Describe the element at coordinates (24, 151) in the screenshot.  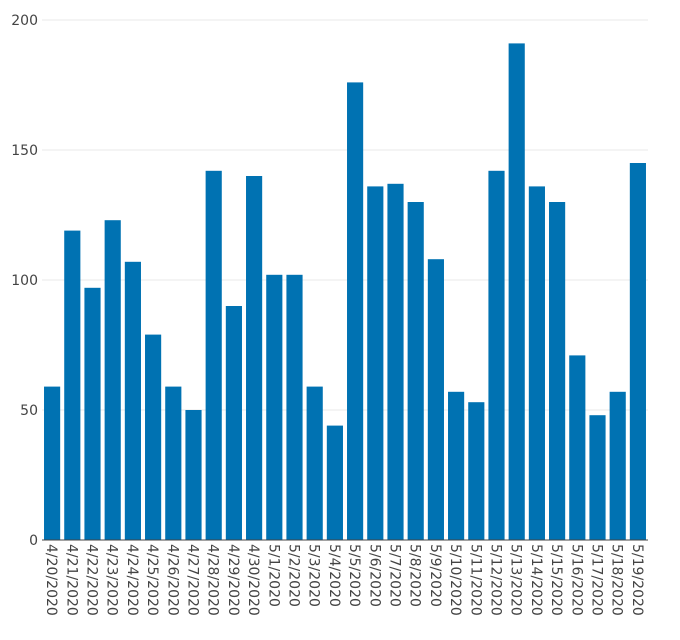
I see `y-tick-label: 150` at that location.